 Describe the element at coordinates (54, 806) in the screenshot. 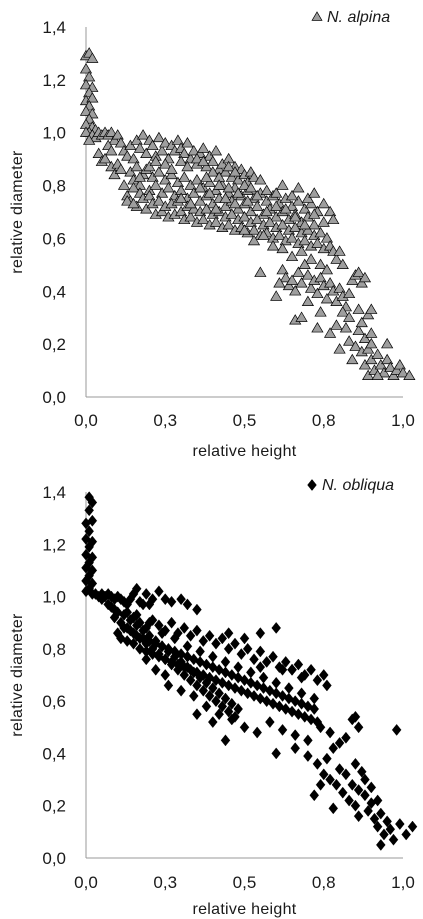

I see `y-tick-label: 0,2` at that location.